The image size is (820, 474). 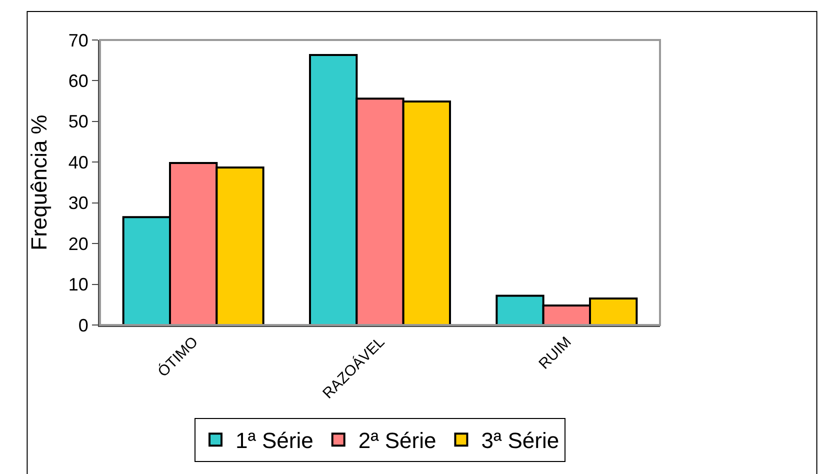 What do you see at coordinates (275, 441) in the screenshot?
I see `legend-label: 1ª Série` at bounding box center [275, 441].